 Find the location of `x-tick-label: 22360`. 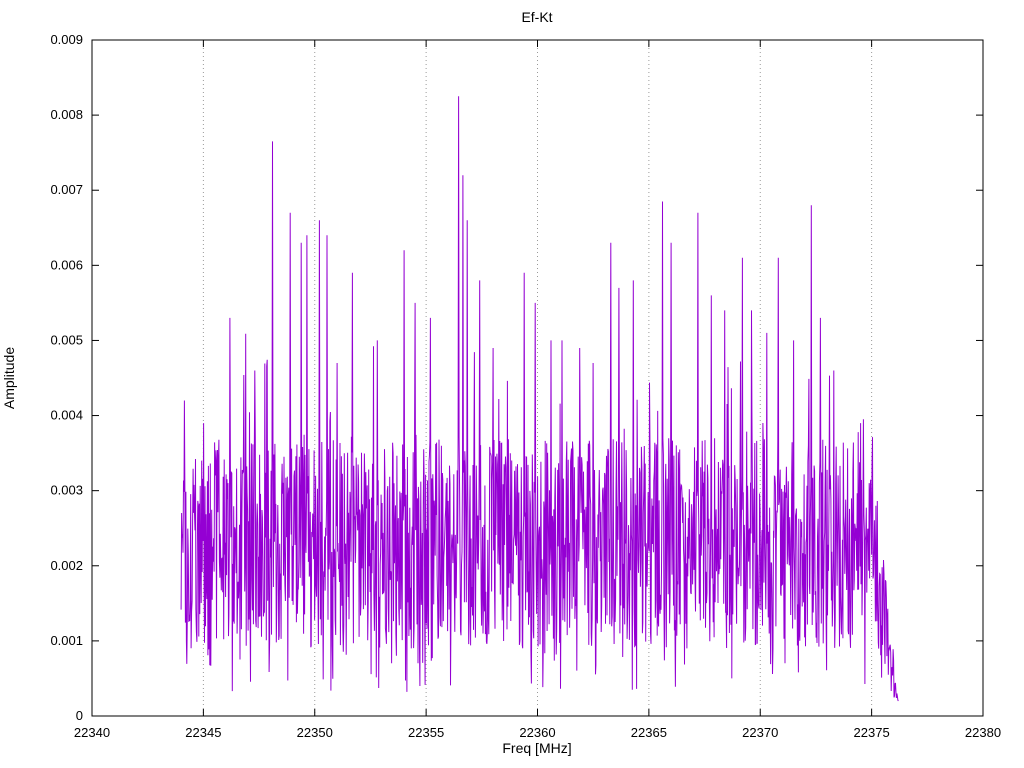

x-tick-label: 22360 is located at coordinates (537, 732).